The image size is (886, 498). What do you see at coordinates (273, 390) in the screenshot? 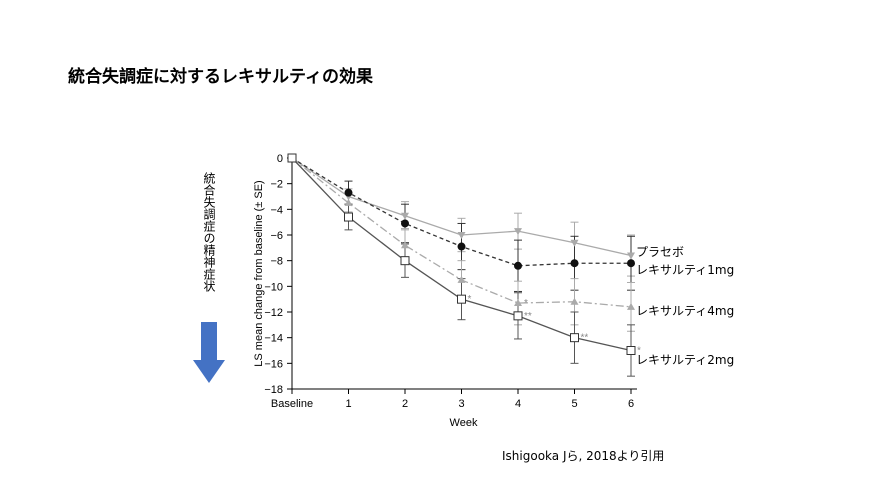
I see `y-tick-label: −18` at bounding box center [273, 390].